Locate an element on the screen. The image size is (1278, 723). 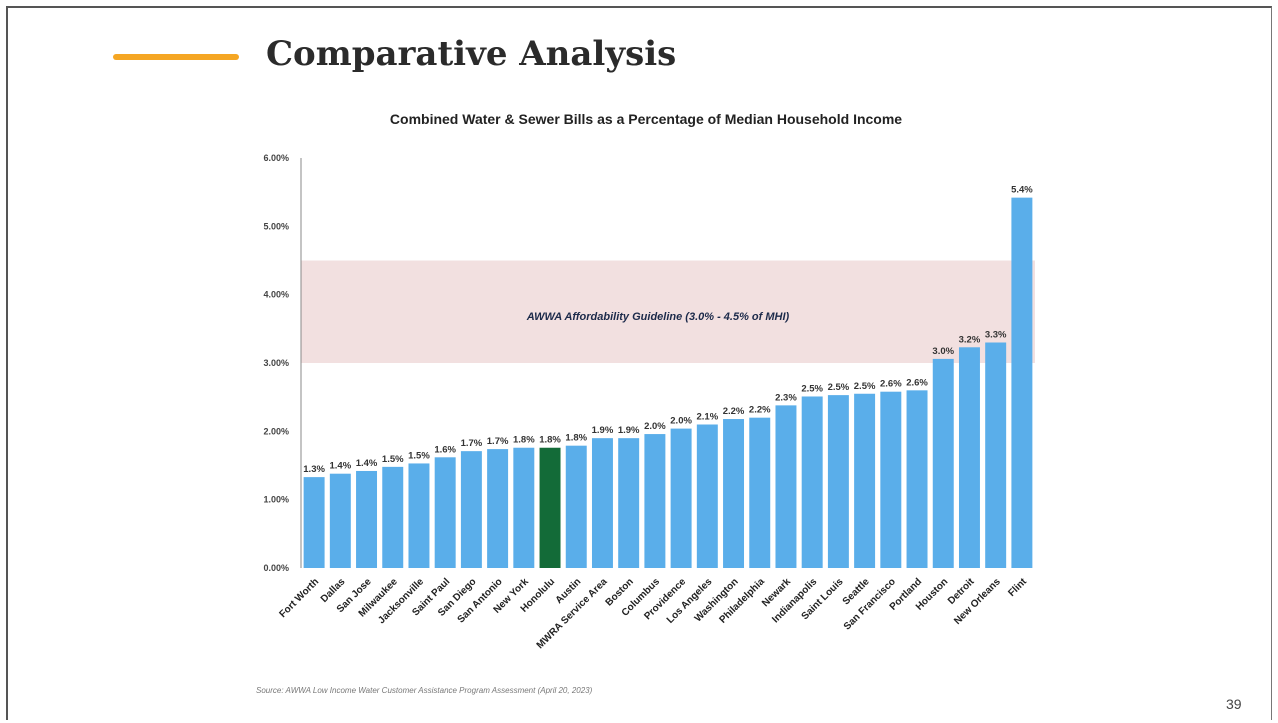
bar-value-label: 1.3% is located at coordinates (314, 469).